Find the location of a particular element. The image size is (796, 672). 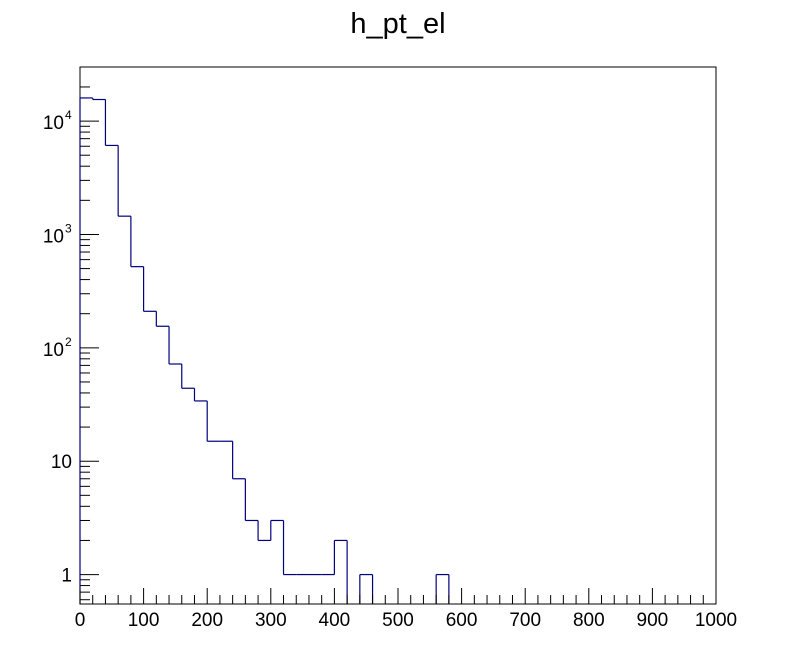

x-axis: 0 100 200 300 400 500 600 700 800 900 1000 is located at coordinates (406, 609).